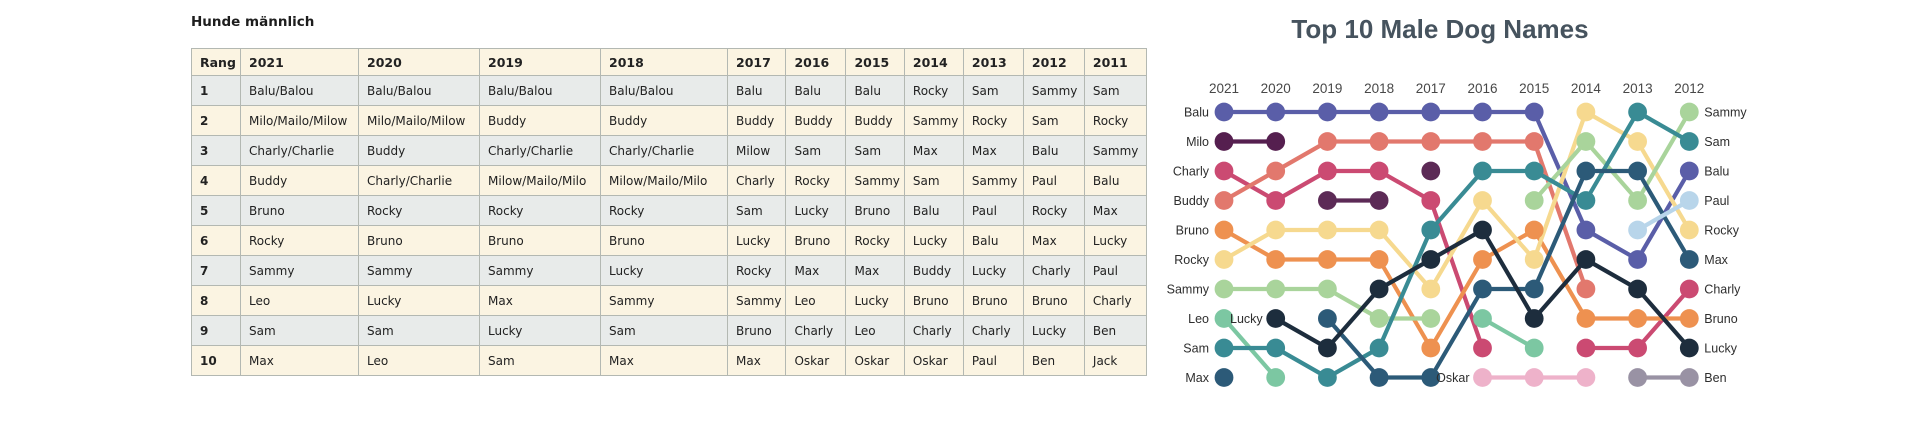 This screenshot has height=426, width=1920. I want to click on column-header: 2019, so click(540, 62).